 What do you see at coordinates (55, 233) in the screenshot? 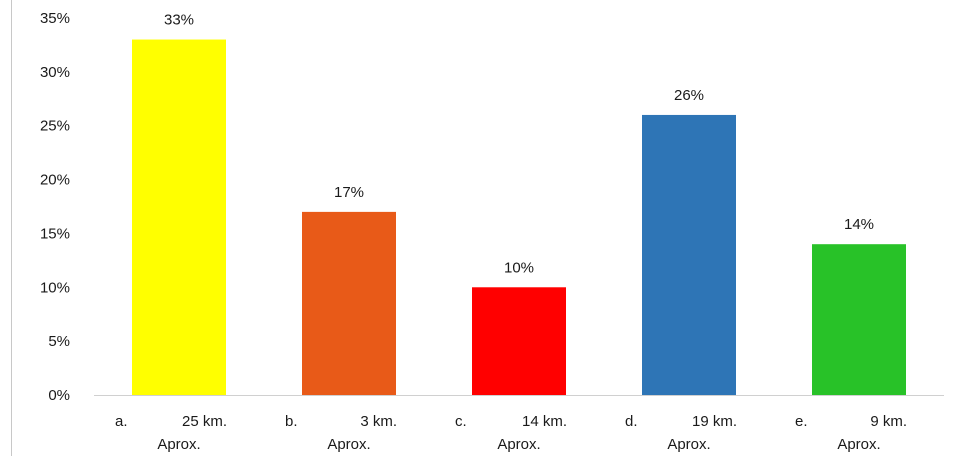
I see `y-tick-label: 15%` at bounding box center [55, 233].